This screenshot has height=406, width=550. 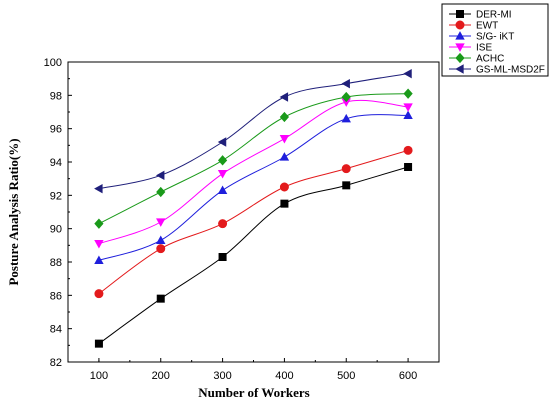 I want to click on legend-label: DER-MI, so click(x=494, y=15).